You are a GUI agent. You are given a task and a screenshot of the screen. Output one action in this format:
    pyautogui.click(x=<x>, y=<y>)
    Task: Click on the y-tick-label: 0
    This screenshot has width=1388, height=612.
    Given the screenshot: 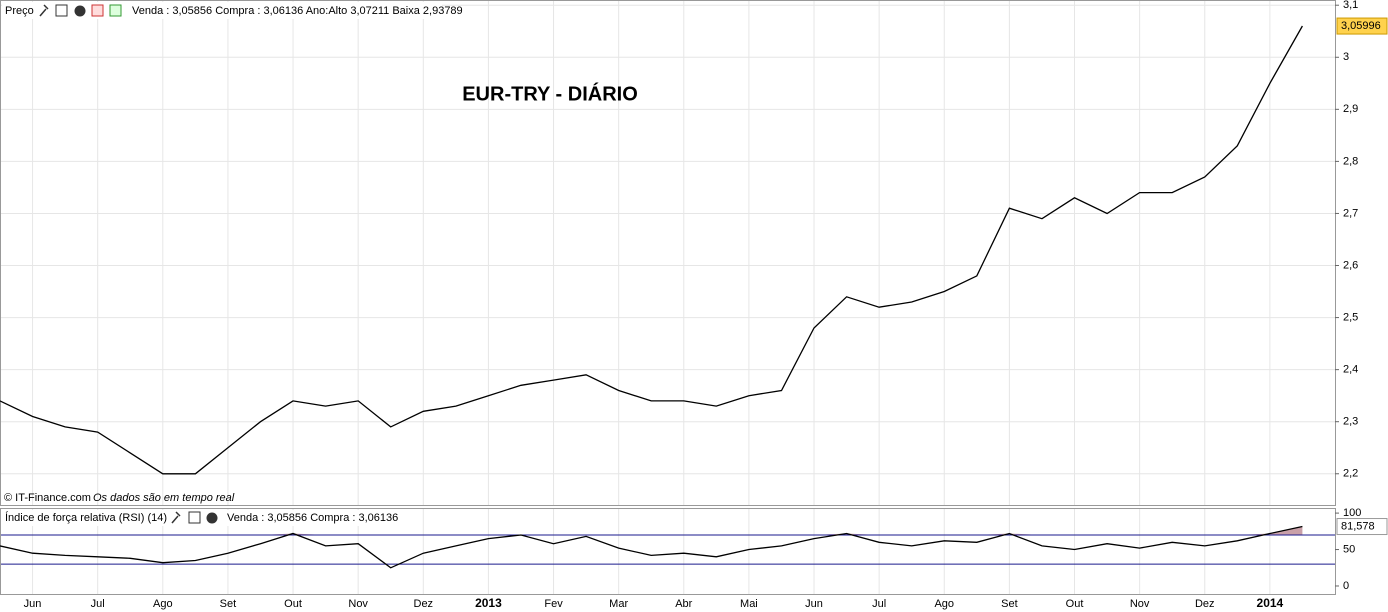 What is the action you would take?
    pyautogui.click(x=1346, y=586)
    